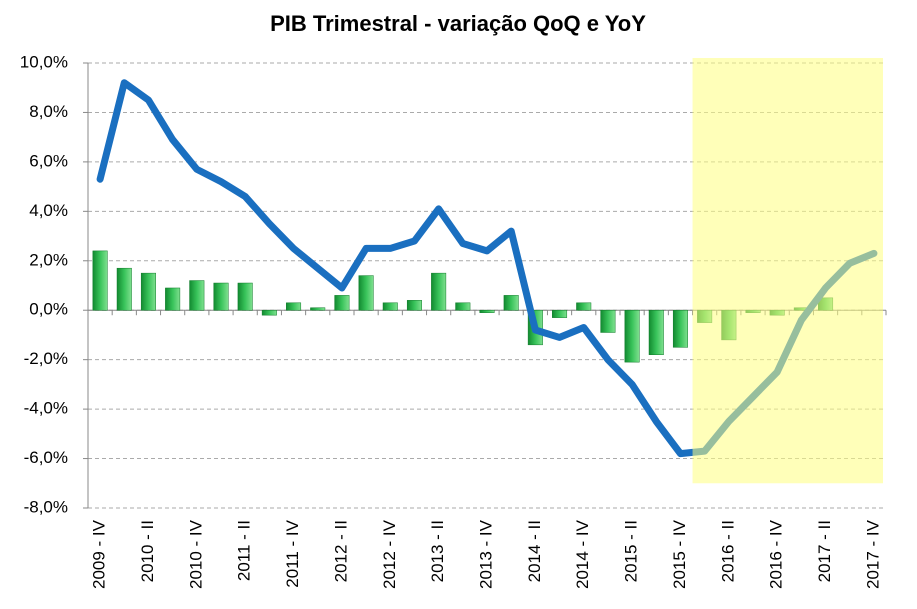 This screenshot has width=917, height=609. What do you see at coordinates (46, 457) in the screenshot?
I see `y-tick-label: -6,0%` at bounding box center [46, 457].